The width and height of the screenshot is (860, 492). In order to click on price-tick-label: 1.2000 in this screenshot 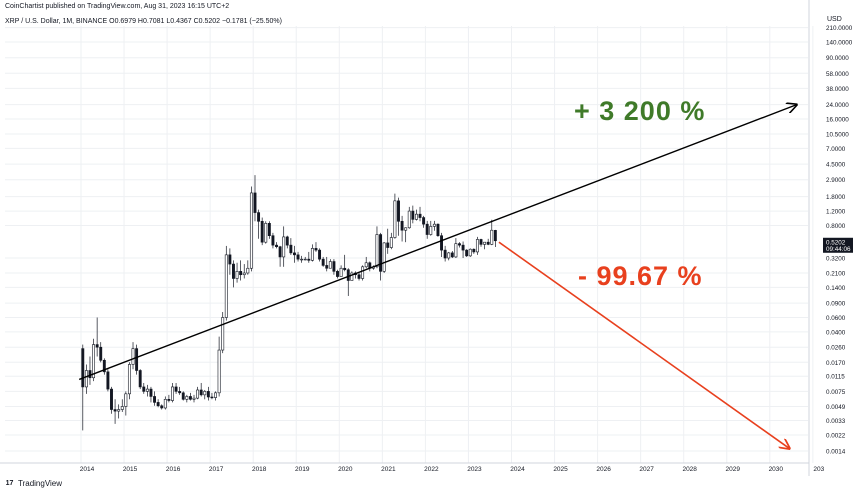, I will do `click(836, 212)`.